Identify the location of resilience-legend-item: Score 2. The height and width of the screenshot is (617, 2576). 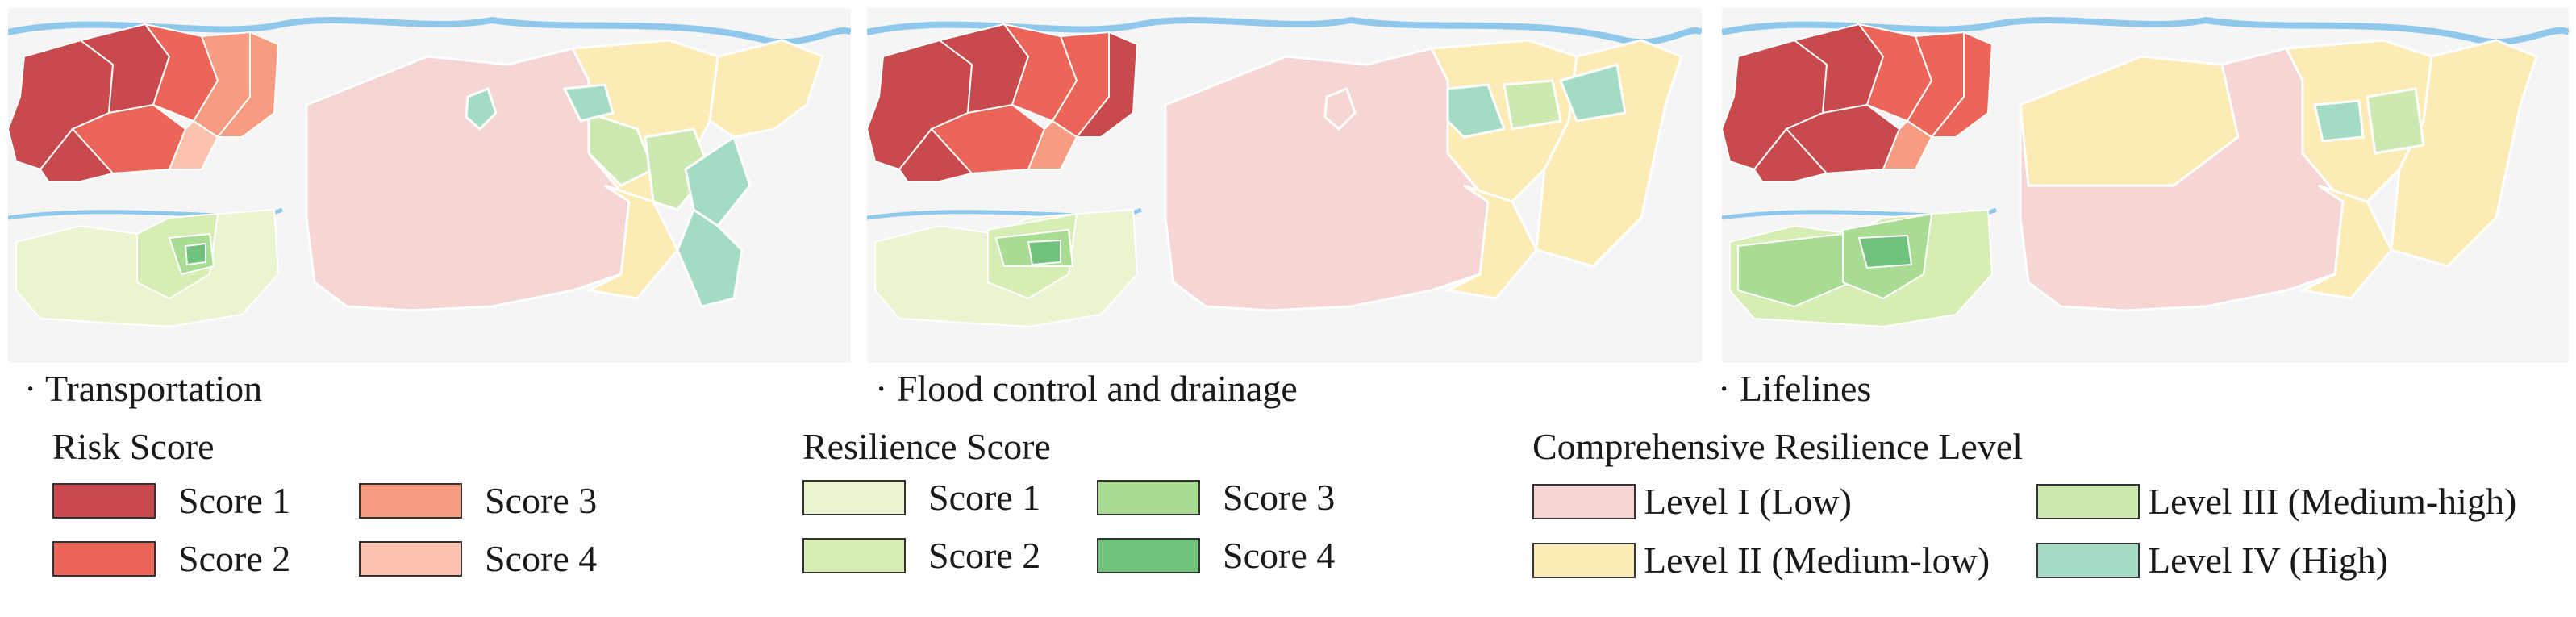
(921, 555).